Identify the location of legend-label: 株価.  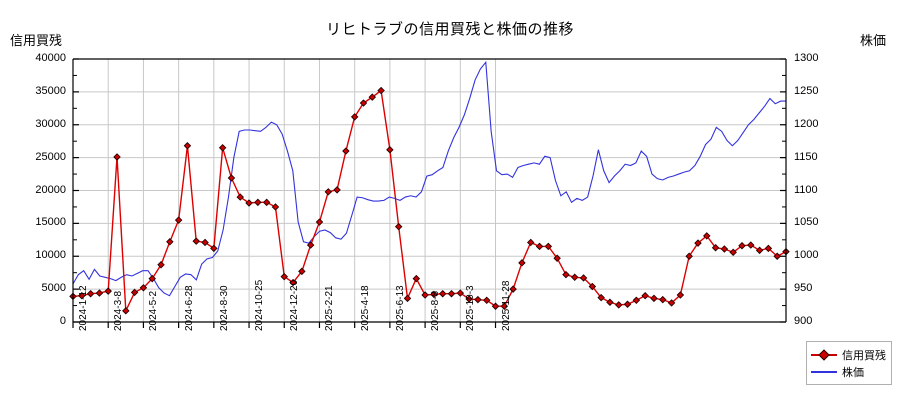
(853, 372).